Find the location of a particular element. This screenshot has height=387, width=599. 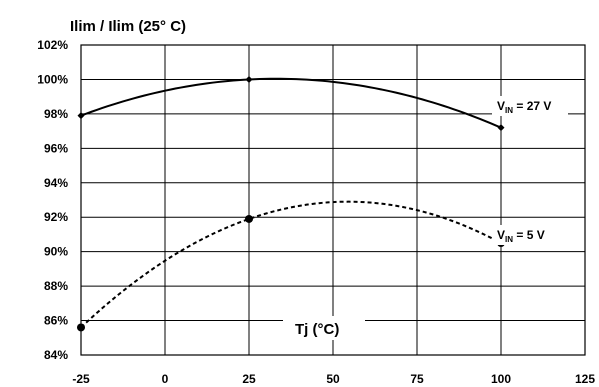

x-tick-label: 0 is located at coordinates (165, 379).